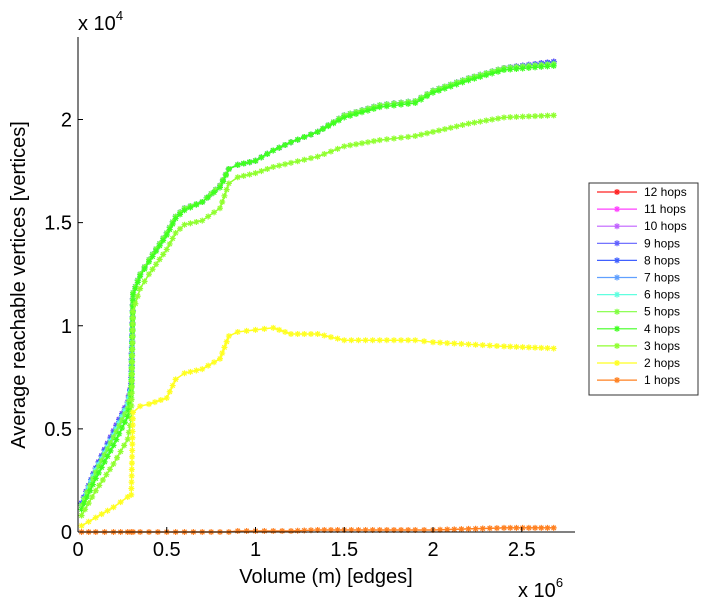 The width and height of the screenshot is (703, 600). What do you see at coordinates (662, 346) in the screenshot?
I see `legend-label: 3 hops` at bounding box center [662, 346].